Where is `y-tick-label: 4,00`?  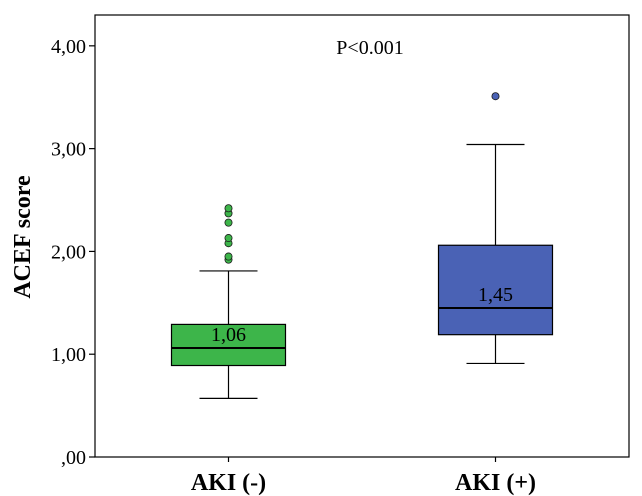
y-tick-label: 4,00 is located at coordinates (68, 47).